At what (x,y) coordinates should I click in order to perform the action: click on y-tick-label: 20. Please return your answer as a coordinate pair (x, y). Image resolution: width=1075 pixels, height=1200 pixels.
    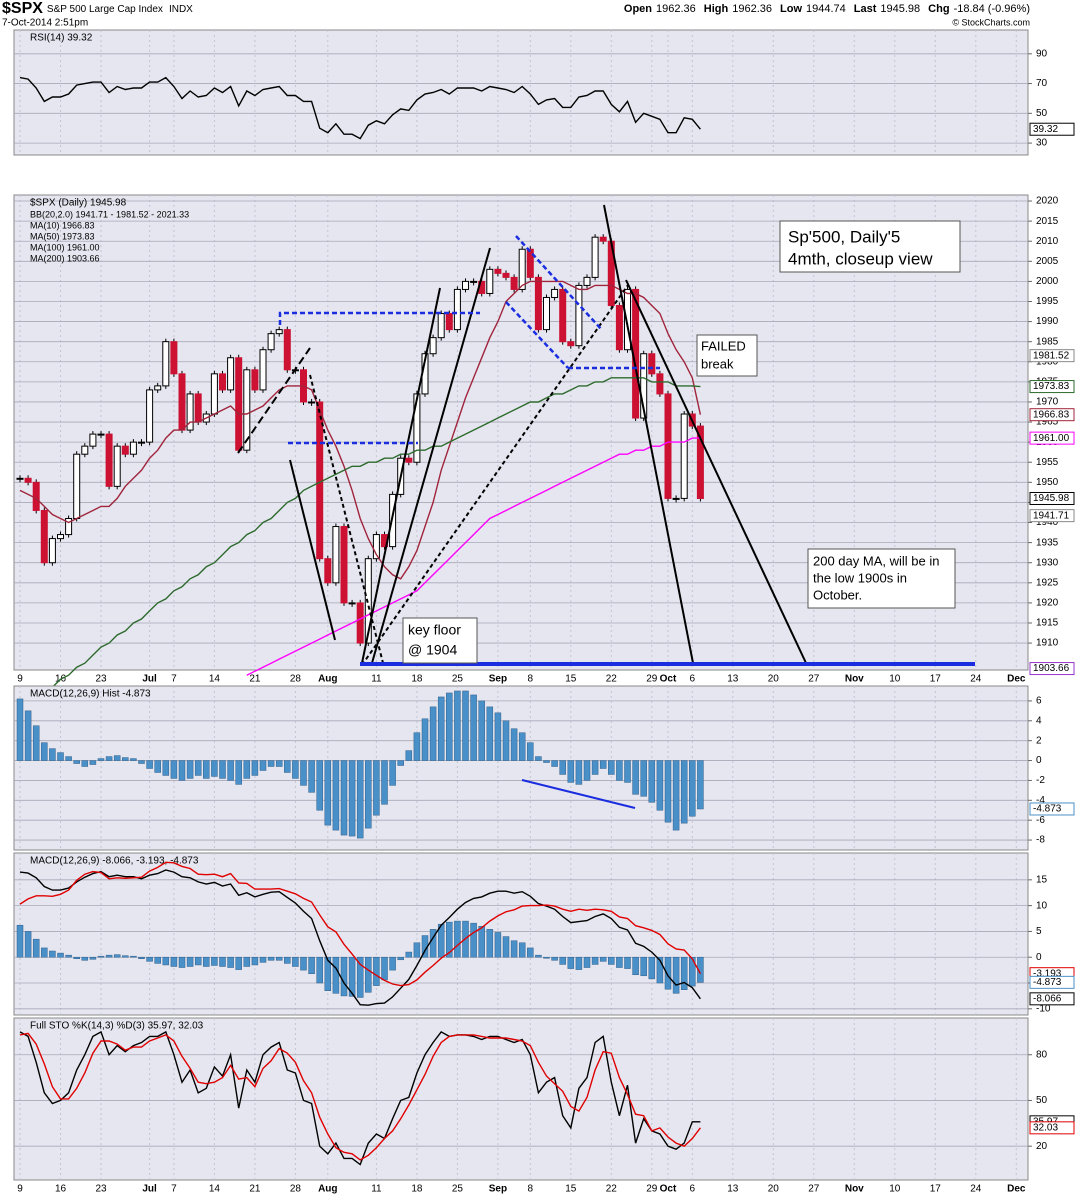
    Looking at the image, I should click on (1042, 1146).